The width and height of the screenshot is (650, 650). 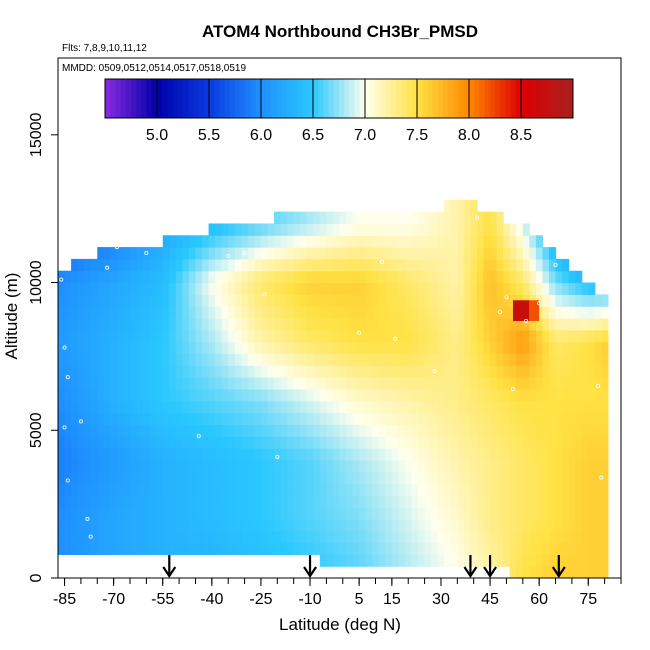 What do you see at coordinates (539, 303) in the screenshot?
I see `sample-point` at bounding box center [539, 303].